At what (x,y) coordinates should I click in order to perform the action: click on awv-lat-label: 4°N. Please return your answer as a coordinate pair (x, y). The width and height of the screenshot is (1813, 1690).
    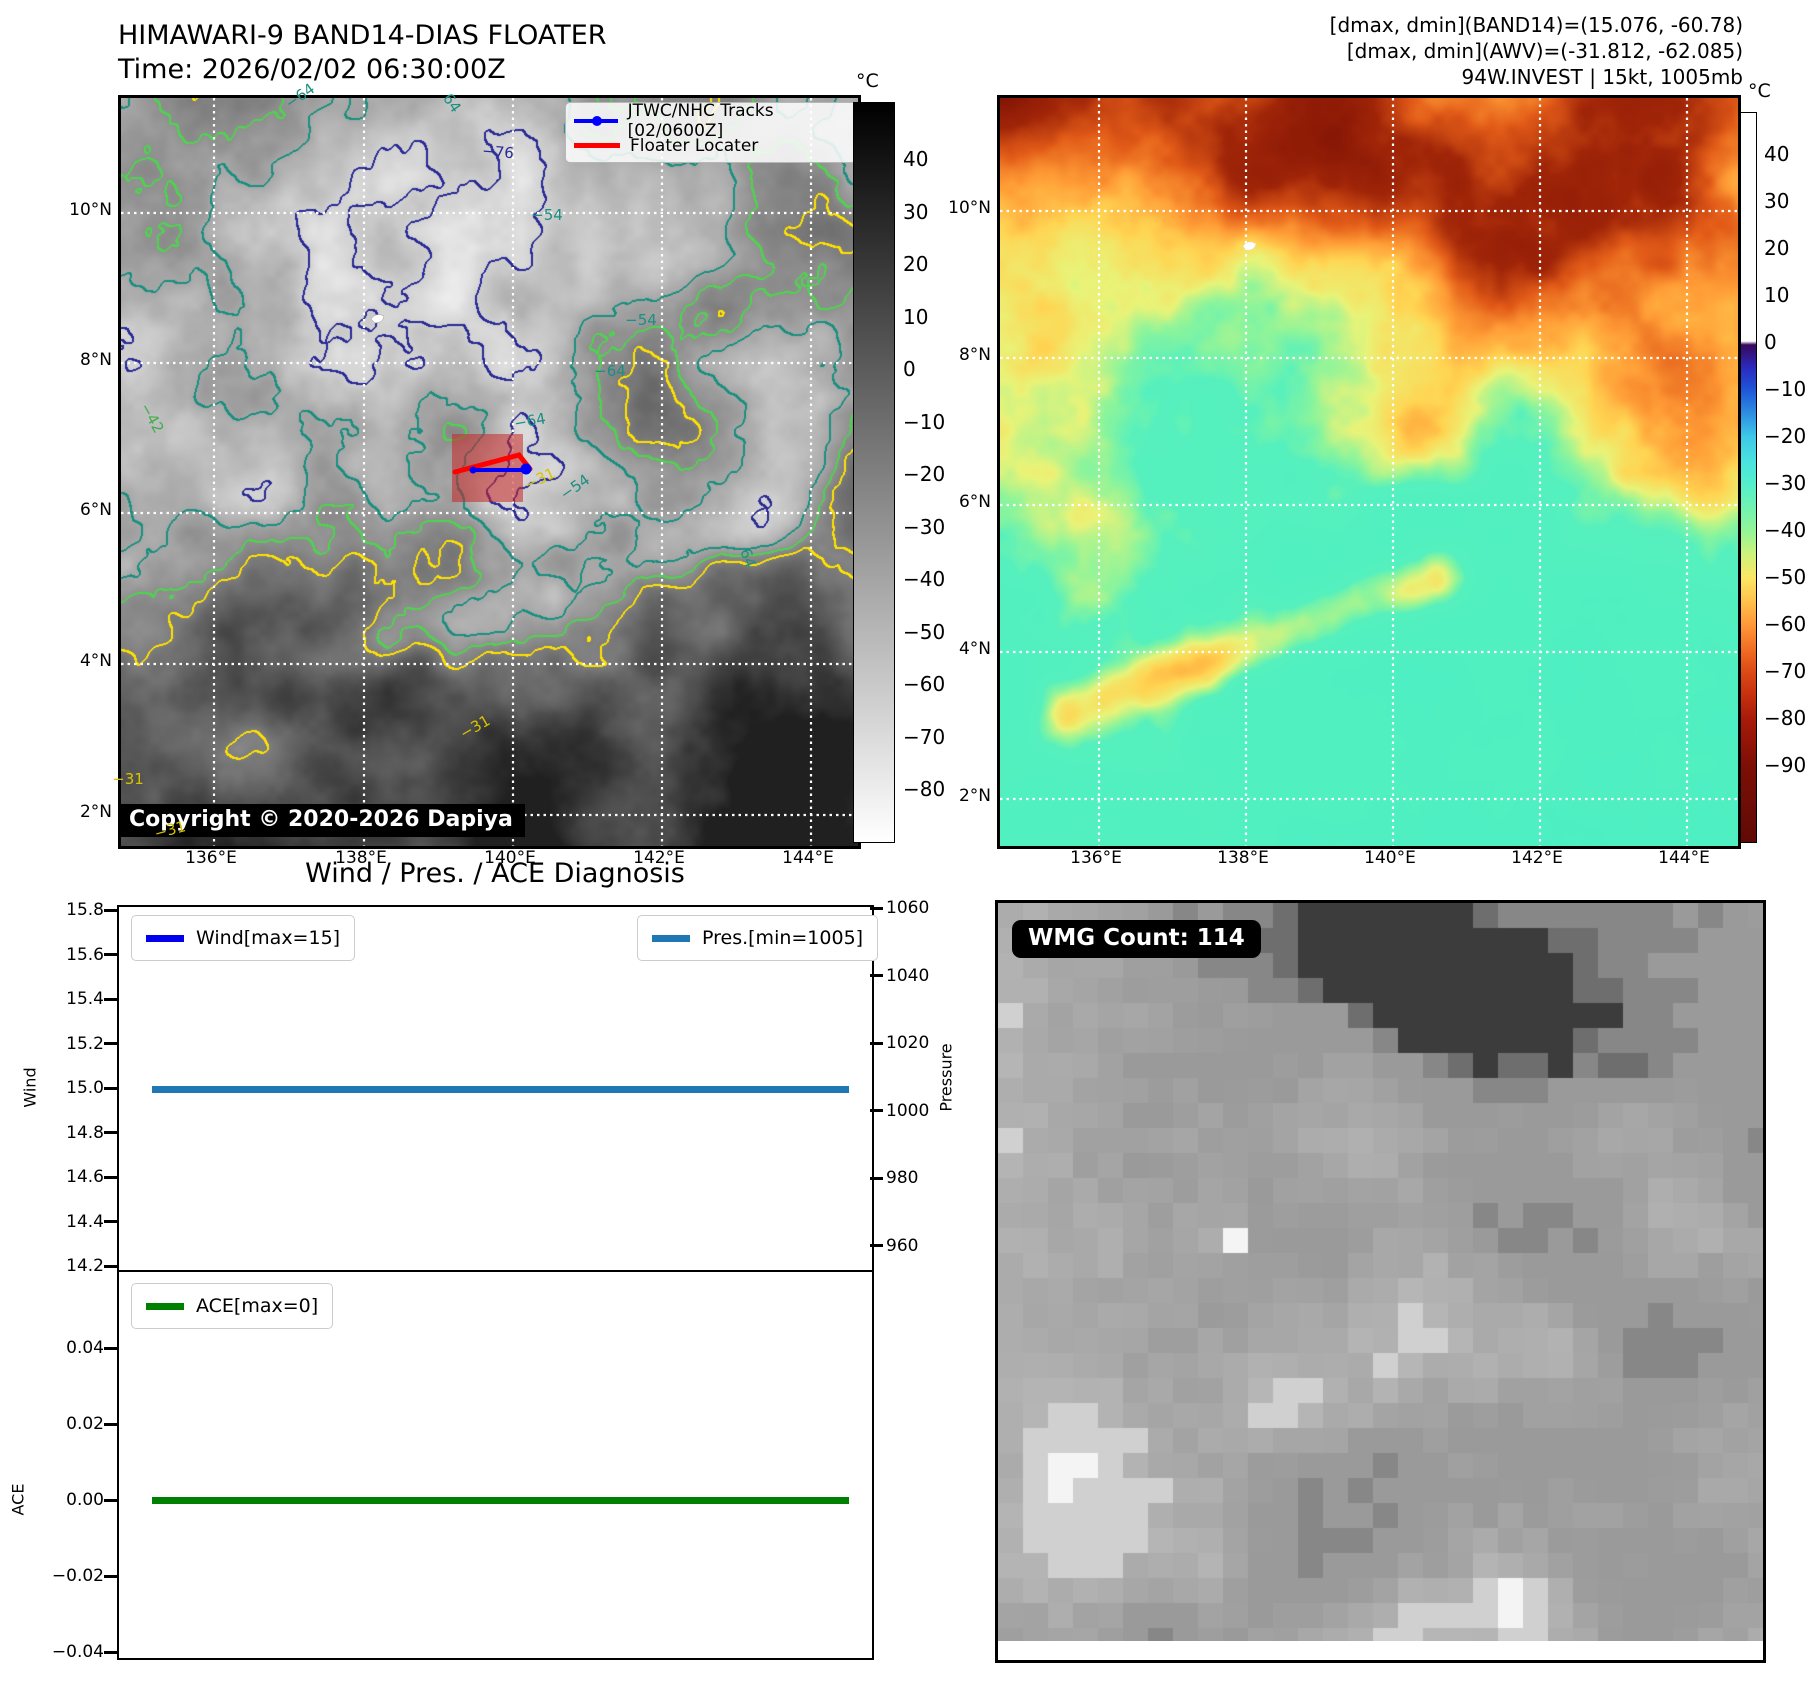
    Looking at the image, I should click on (974, 649).